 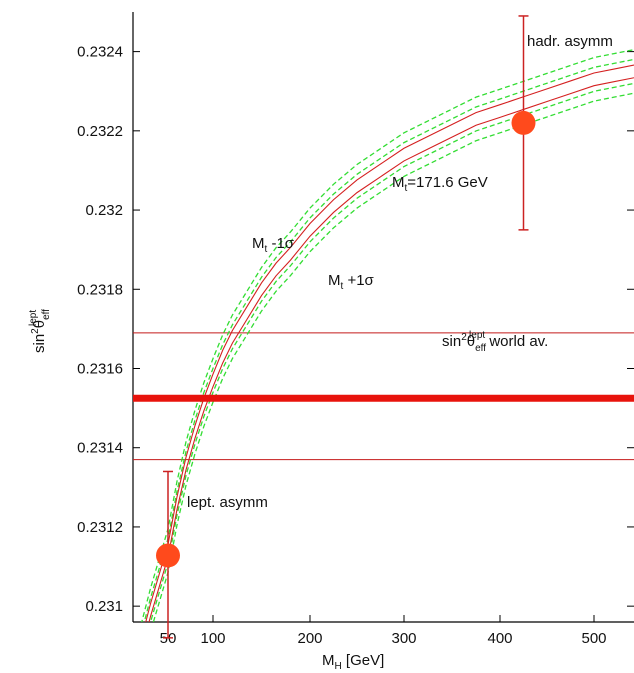 What do you see at coordinates (212, 638) in the screenshot?
I see `x-tick-label: 100` at bounding box center [212, 638].